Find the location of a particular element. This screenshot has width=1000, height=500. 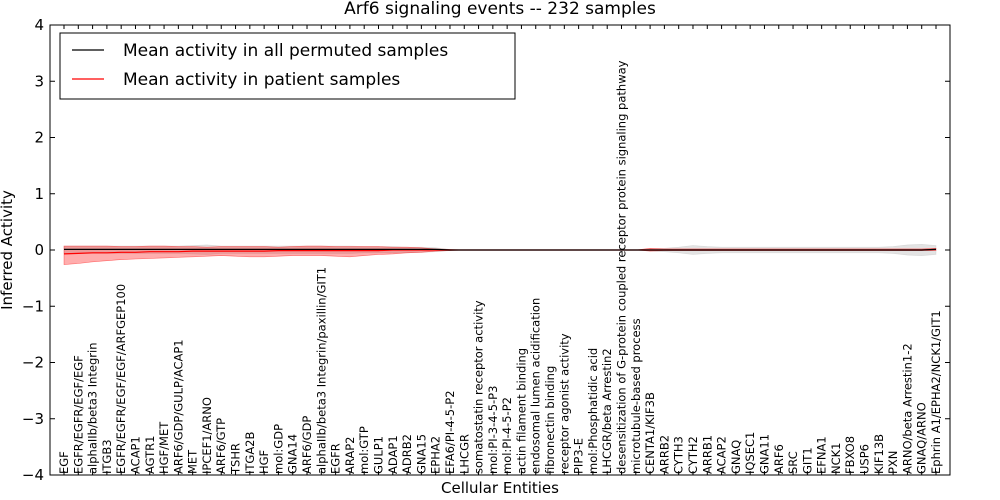

y-tick-label: −3 is located at coordinates (33, 419).